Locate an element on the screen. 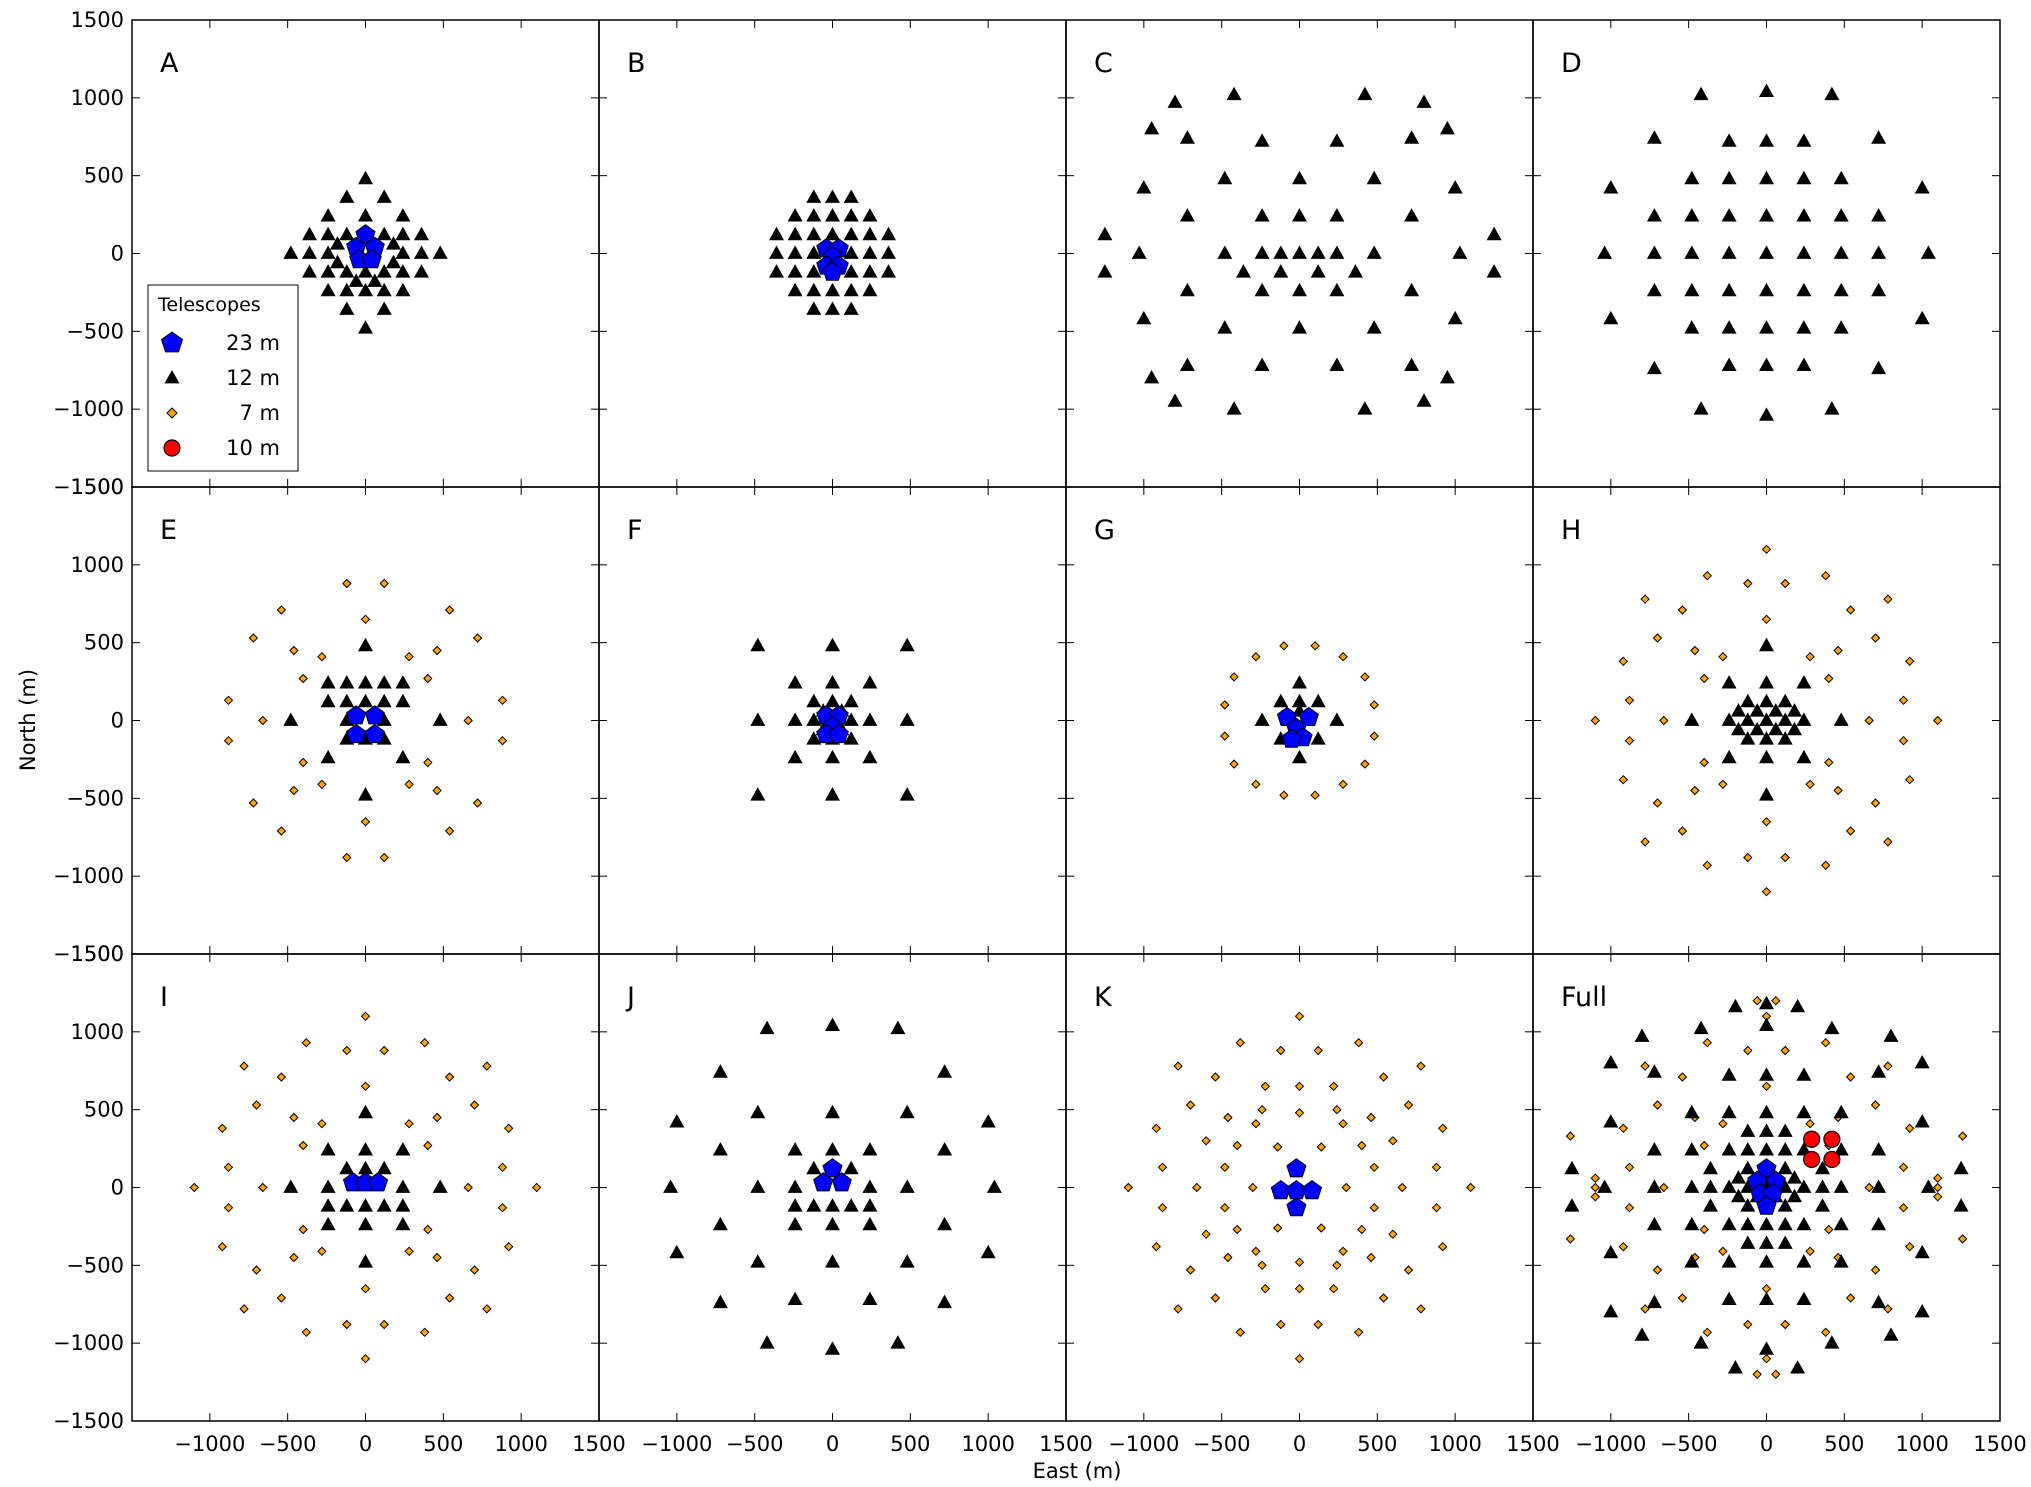 The width and height of the screenshot is (2031, 1487). x-tick-label: −500 is located at coordinates (1222, 1444).